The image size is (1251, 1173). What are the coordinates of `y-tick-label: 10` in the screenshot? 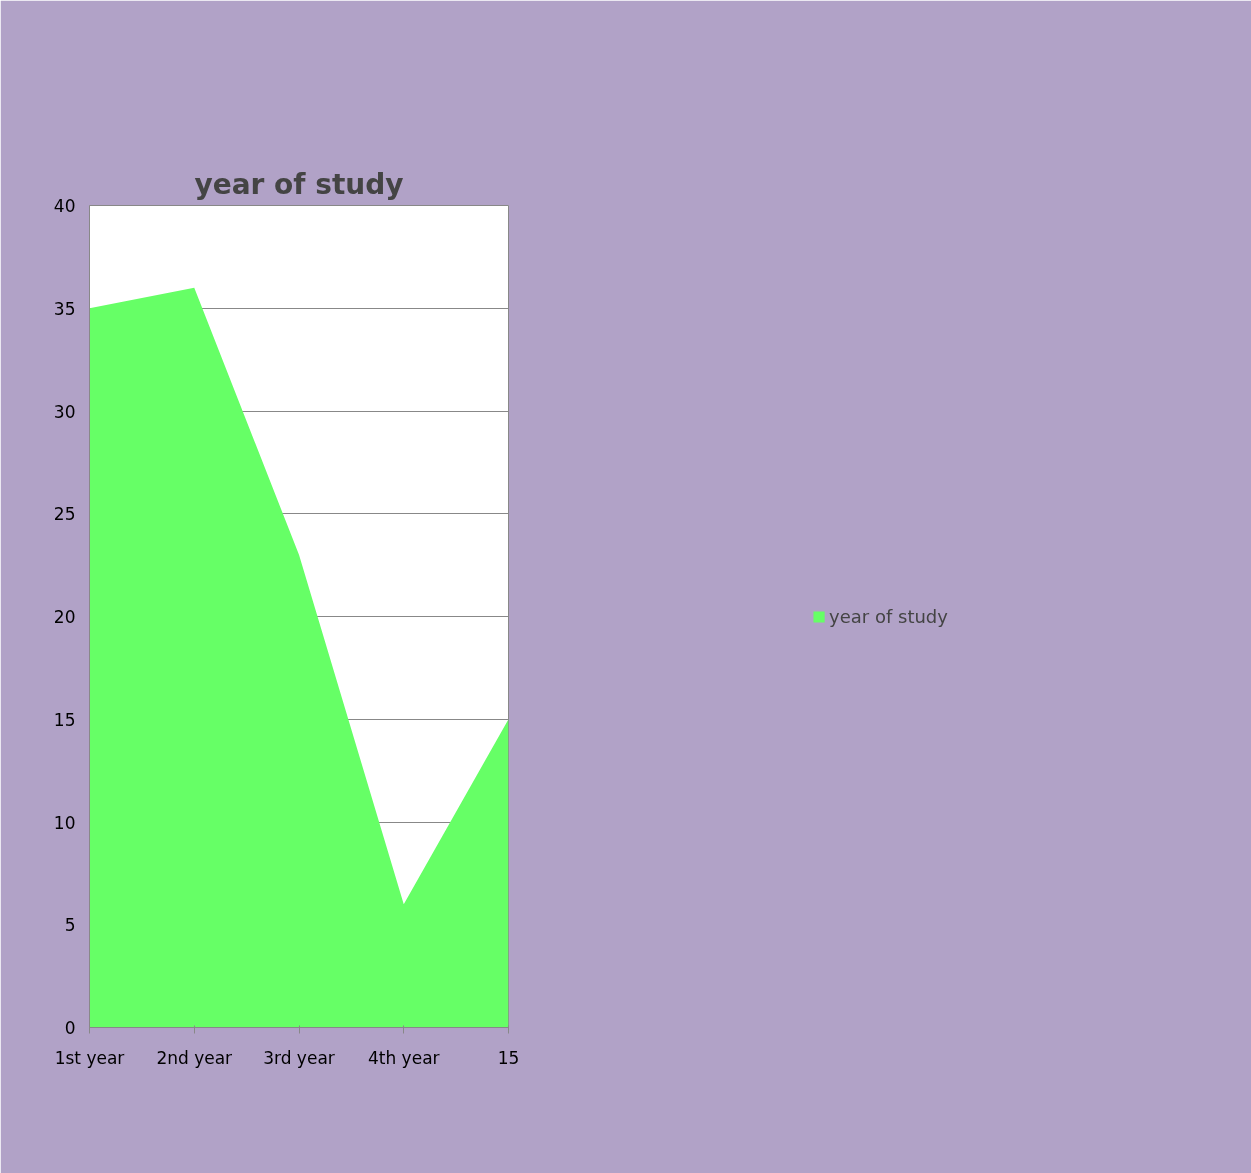 It's located at (64, 822).